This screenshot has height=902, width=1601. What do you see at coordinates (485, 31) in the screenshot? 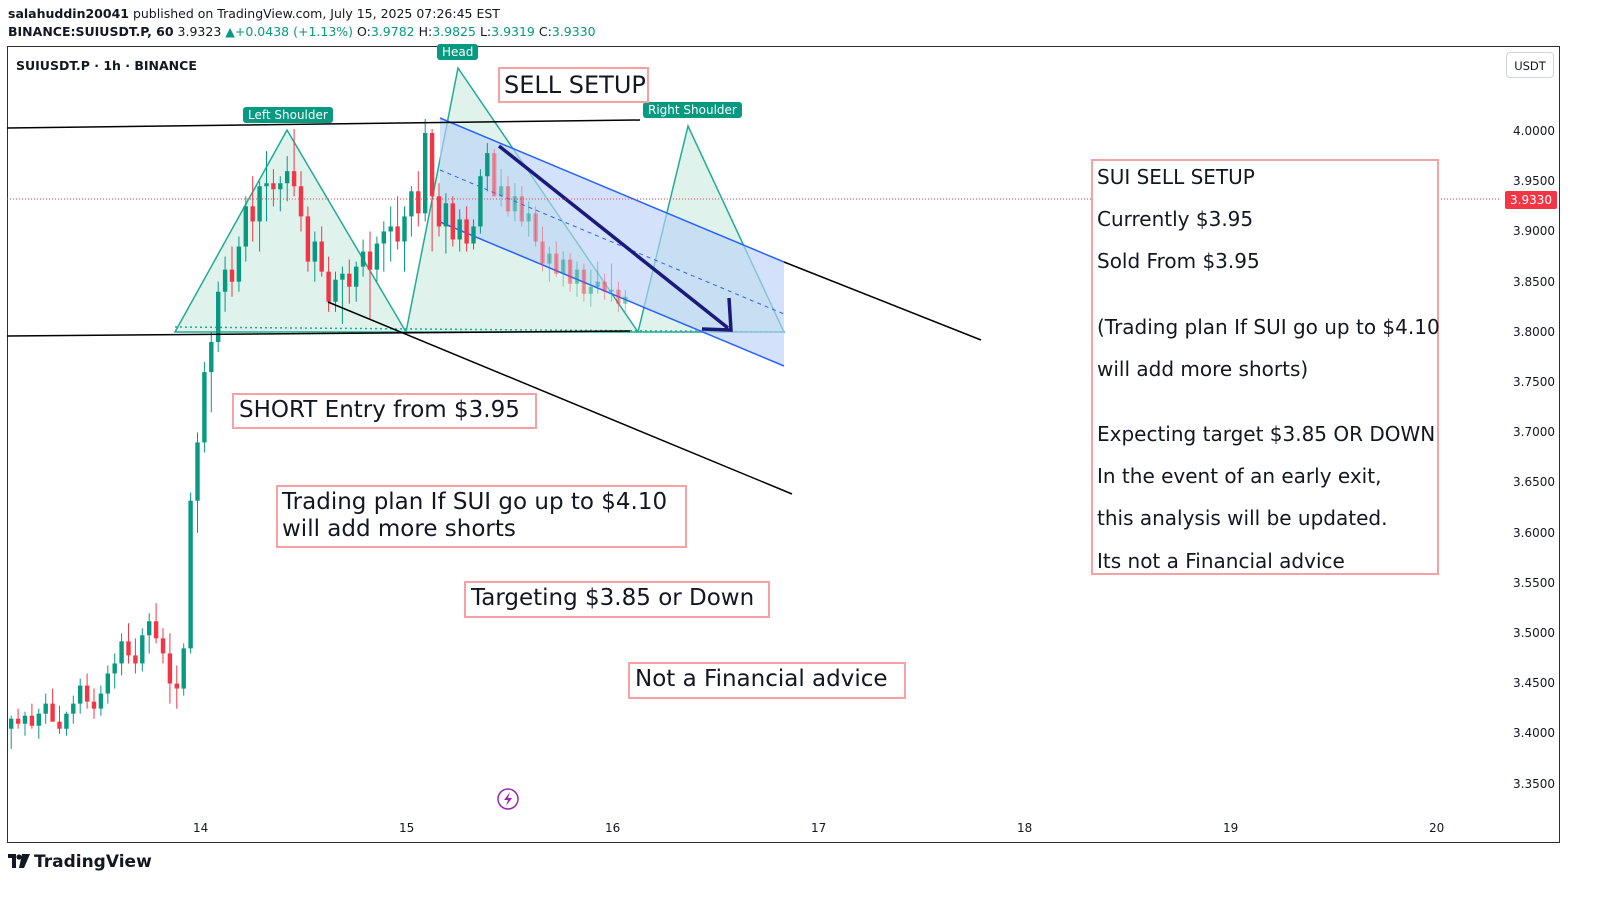
I see `low-label: L:` at bounding box center [485, 31].